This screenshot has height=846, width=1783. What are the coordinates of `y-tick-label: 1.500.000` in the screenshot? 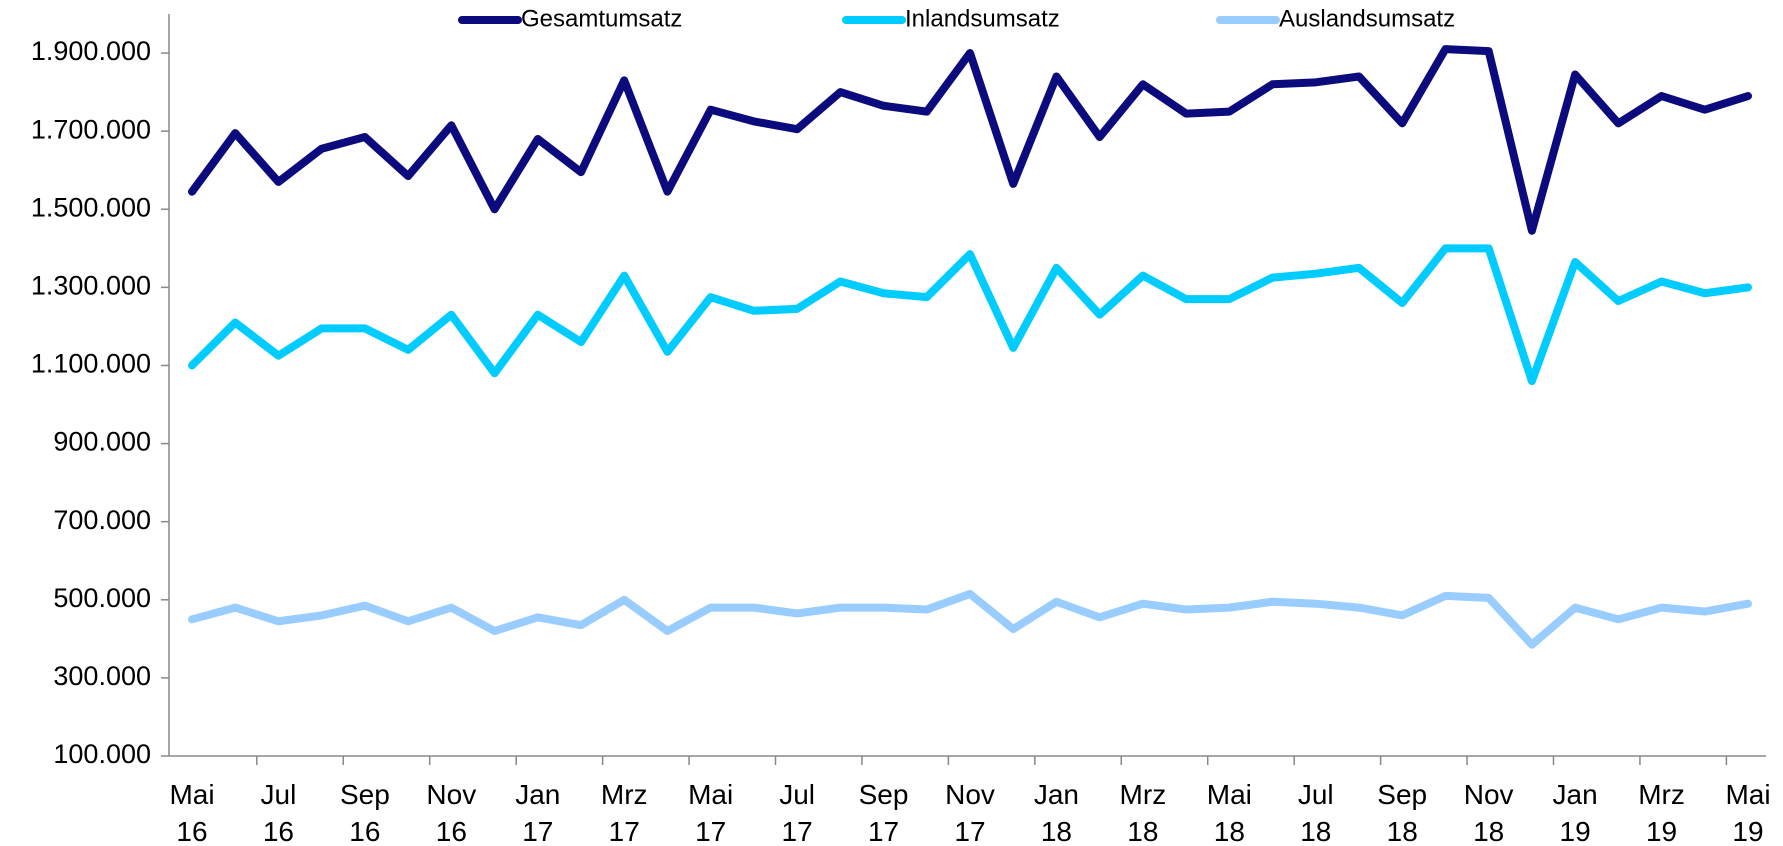 It's located at (91, 207).